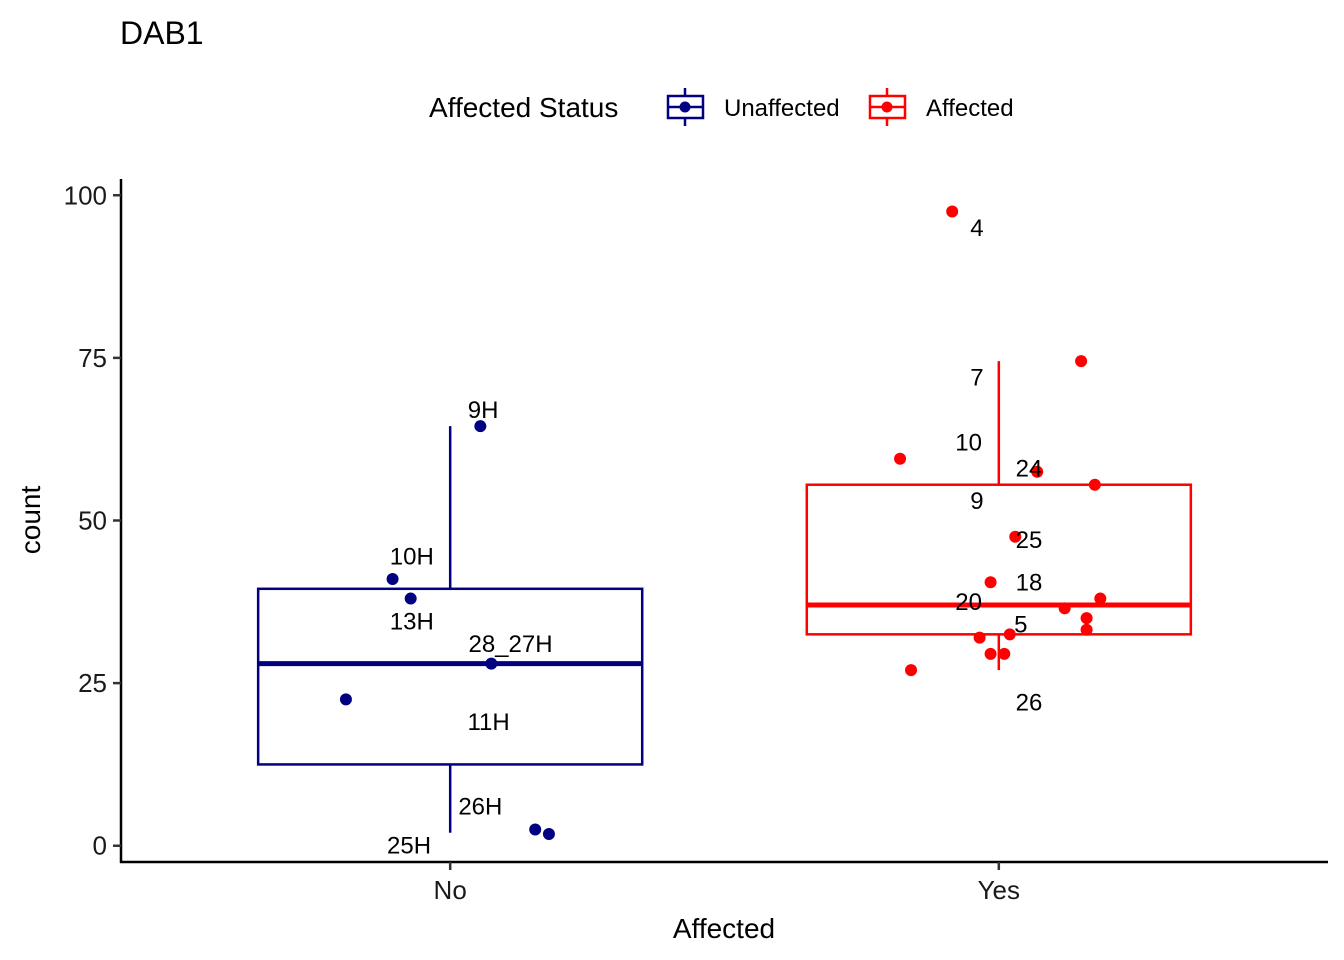 This screenshot has width=1344, height=960. I want to click on y-tick-label-25: 25, so click(92, 683).